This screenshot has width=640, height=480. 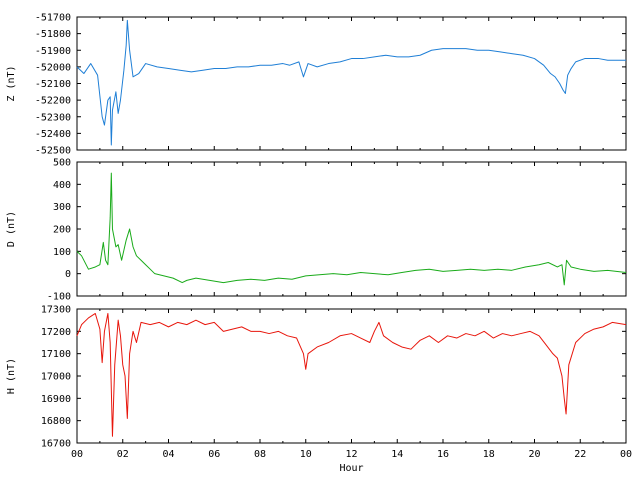 I want to click on x-tick-label: 04, so click(x=168, y=454).